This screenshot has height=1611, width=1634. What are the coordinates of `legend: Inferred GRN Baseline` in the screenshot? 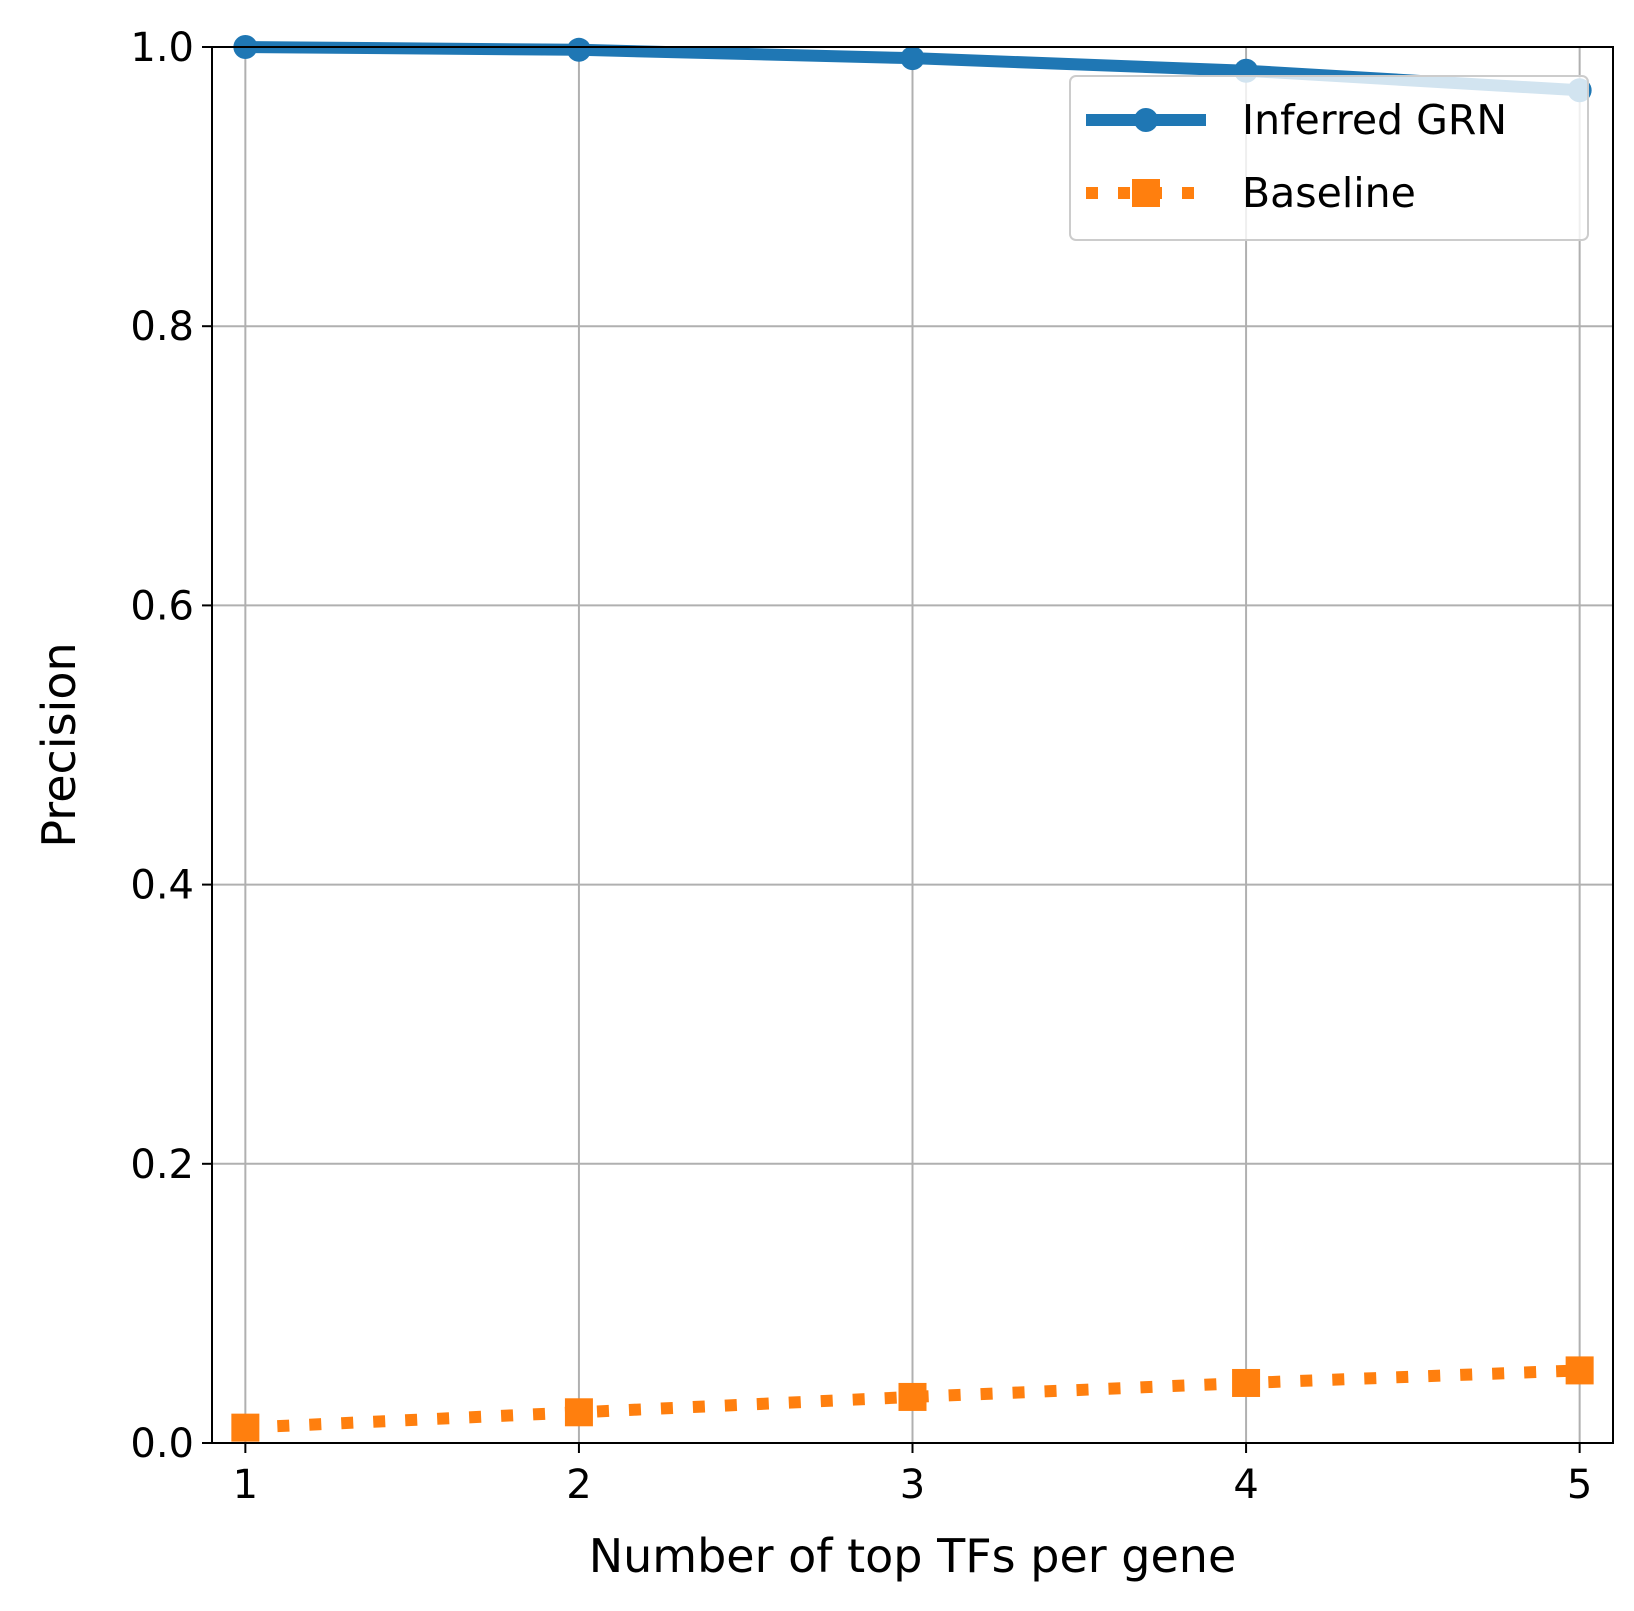 It's located at (1329, 158).